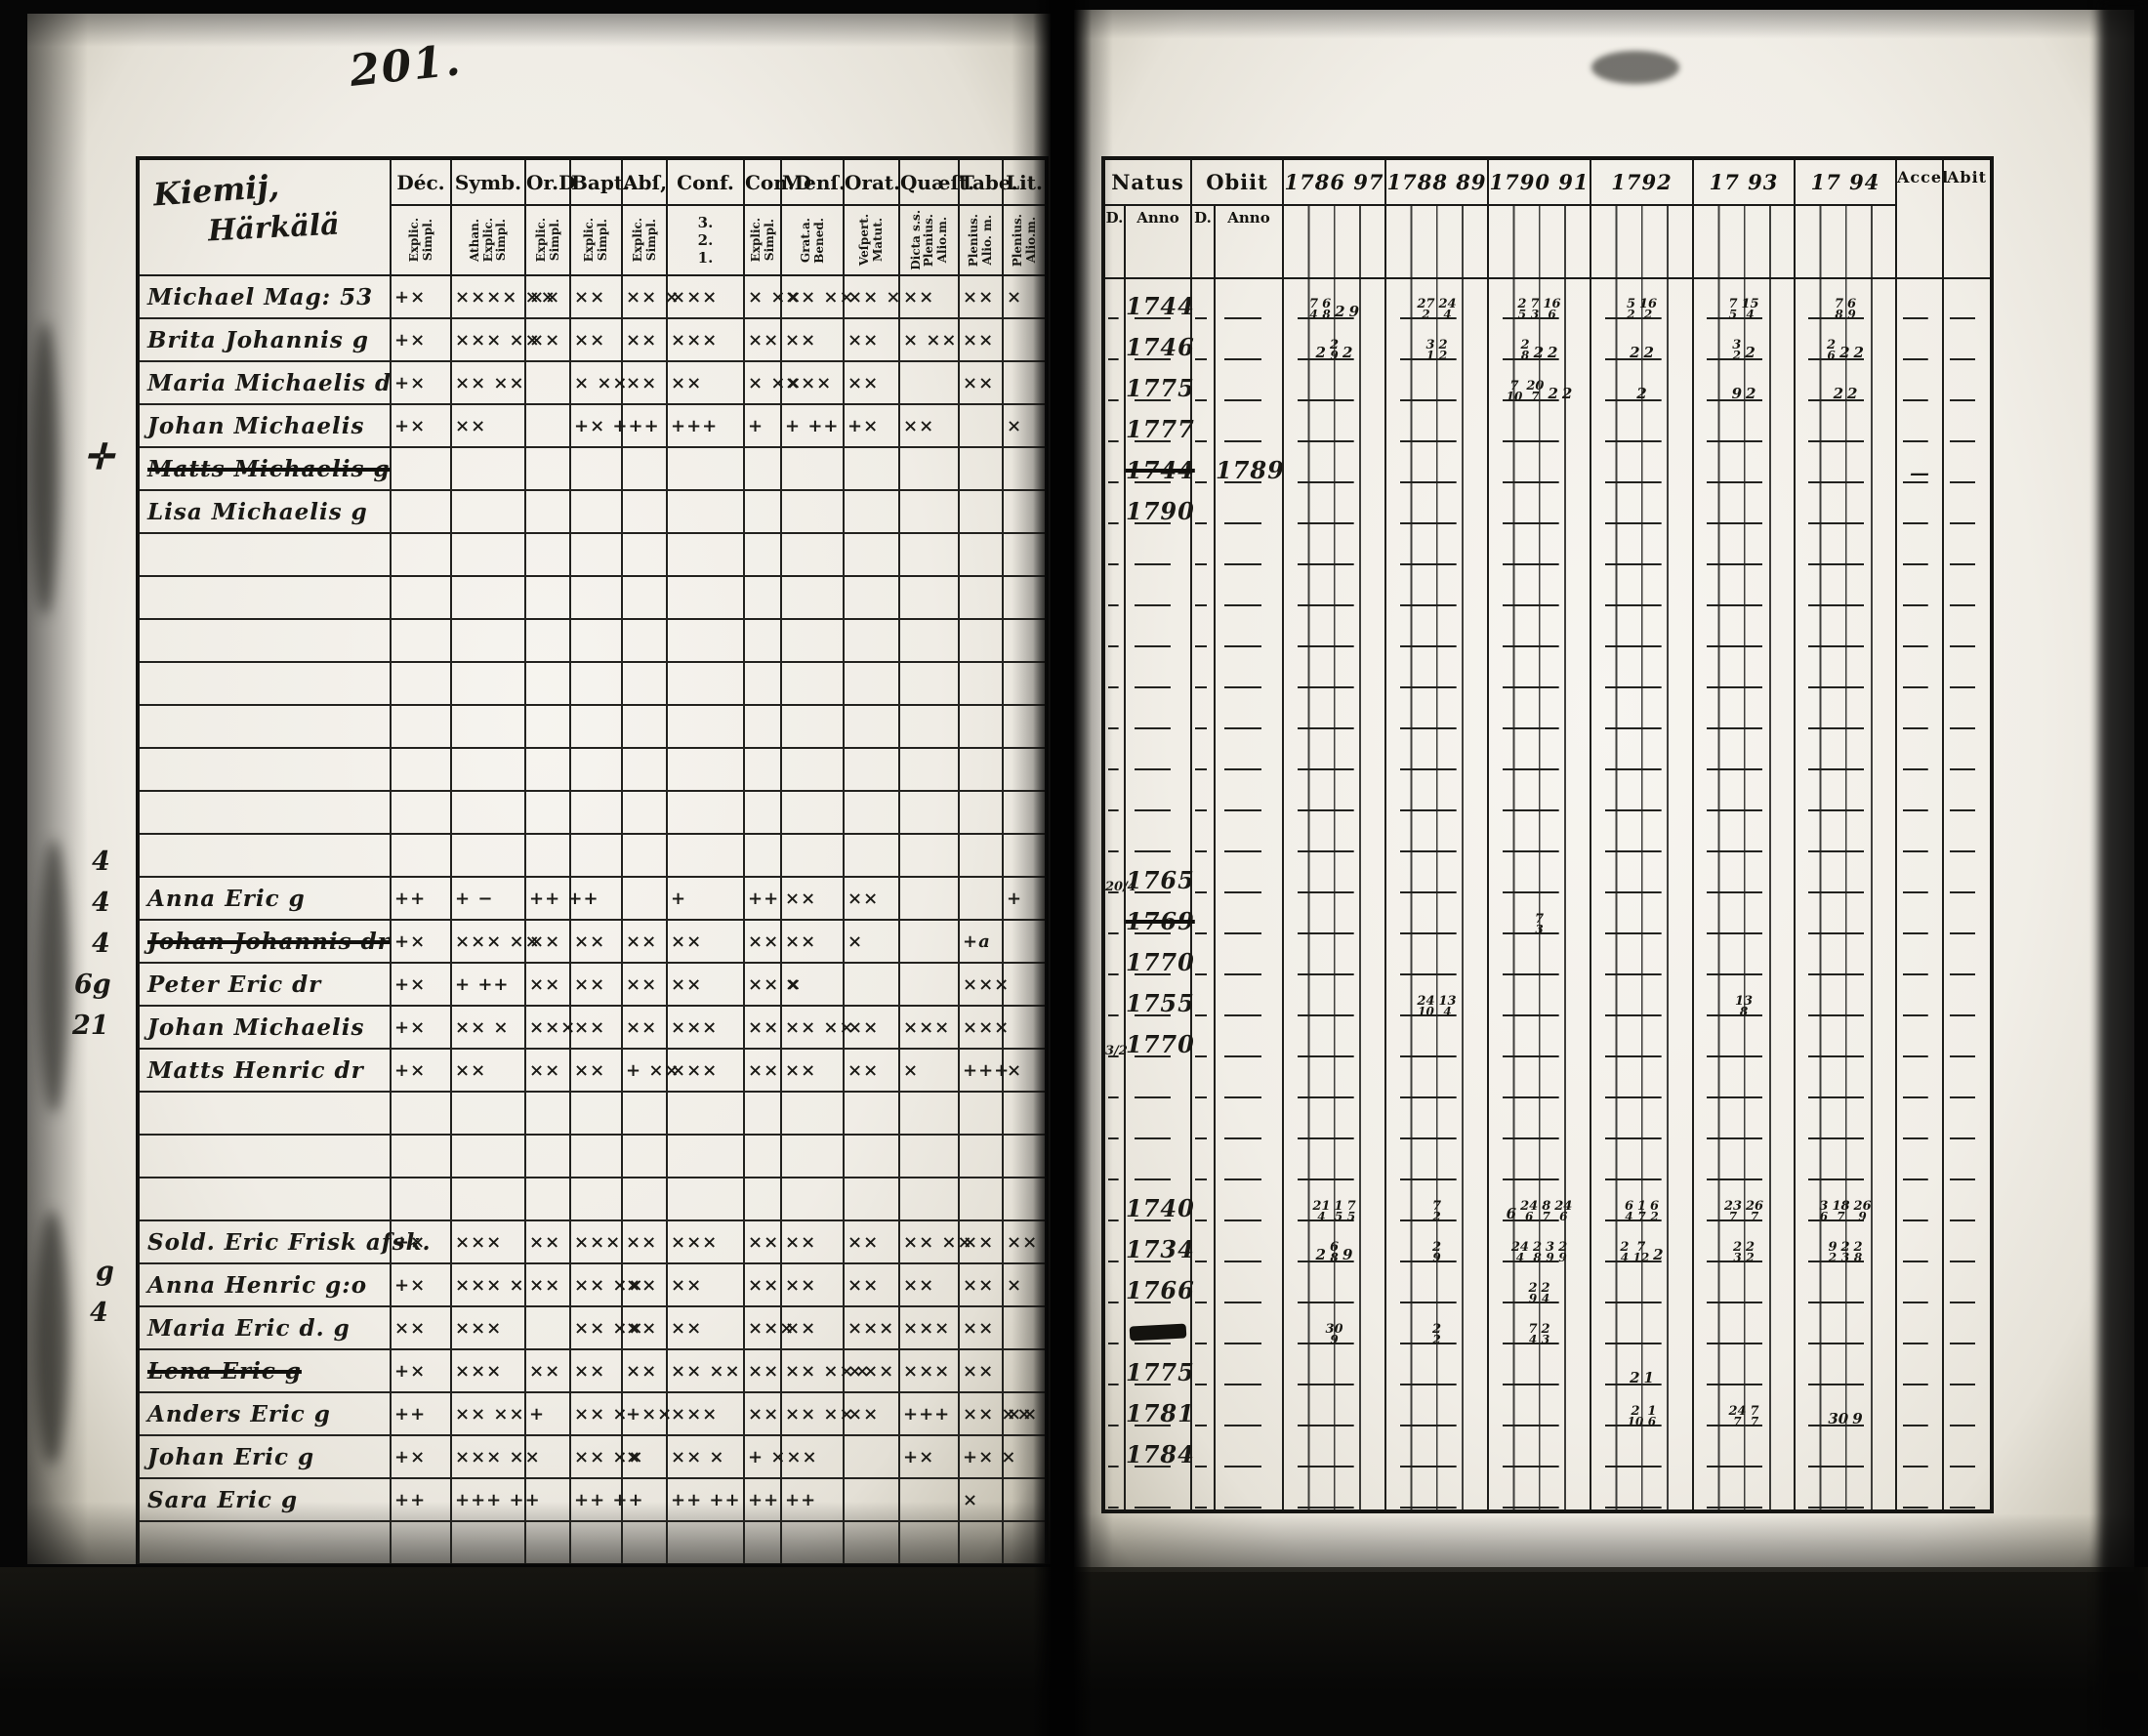 The image size is (2148, 1736). I want to click on communion-marks: + ×××, so click(783, 1456).